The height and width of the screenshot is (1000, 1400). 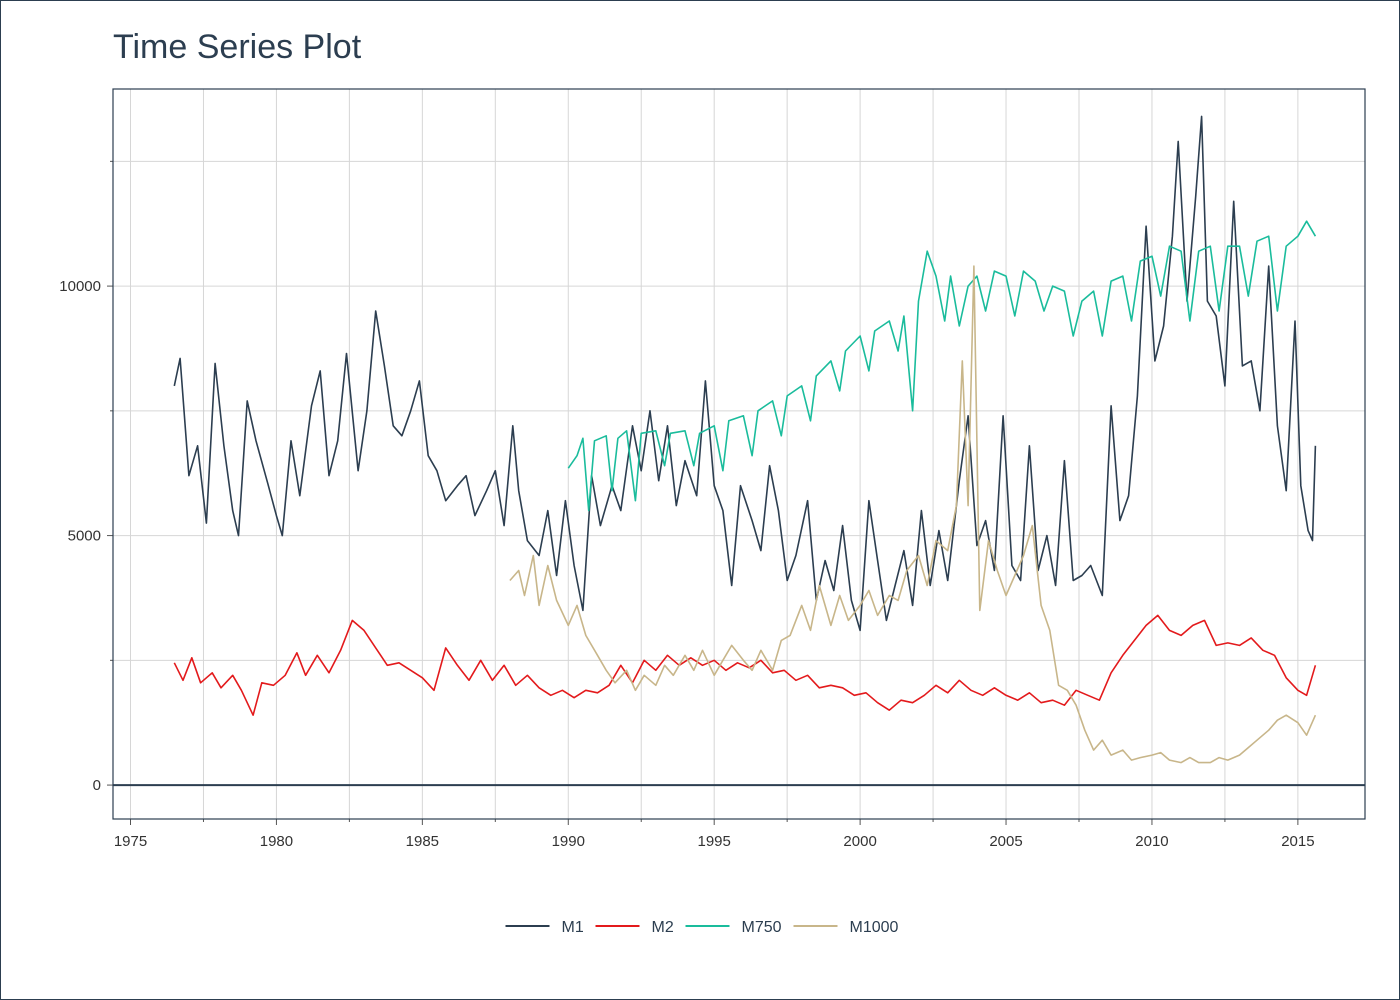 What do you see at coordinates (422, 841) in the screenshot?
I see `x-tick-label: 1985` at bounding box center [422, 841].